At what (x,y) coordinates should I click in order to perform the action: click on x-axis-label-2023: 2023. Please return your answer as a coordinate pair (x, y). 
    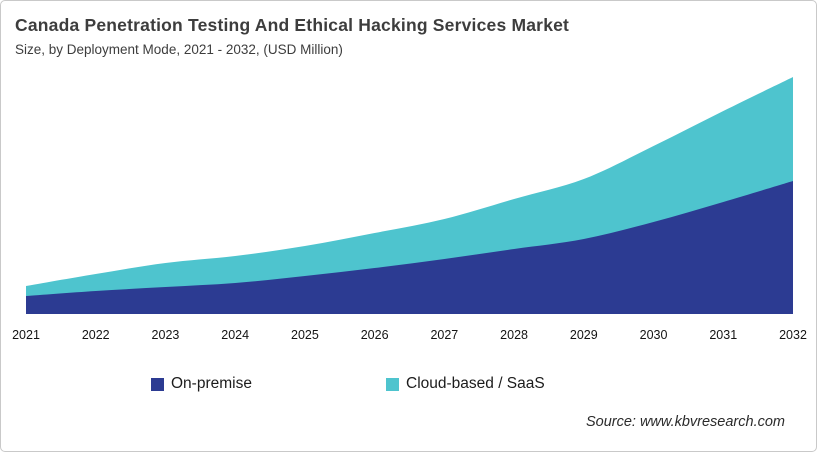
    Looking at the image, I should click on (165, 335).